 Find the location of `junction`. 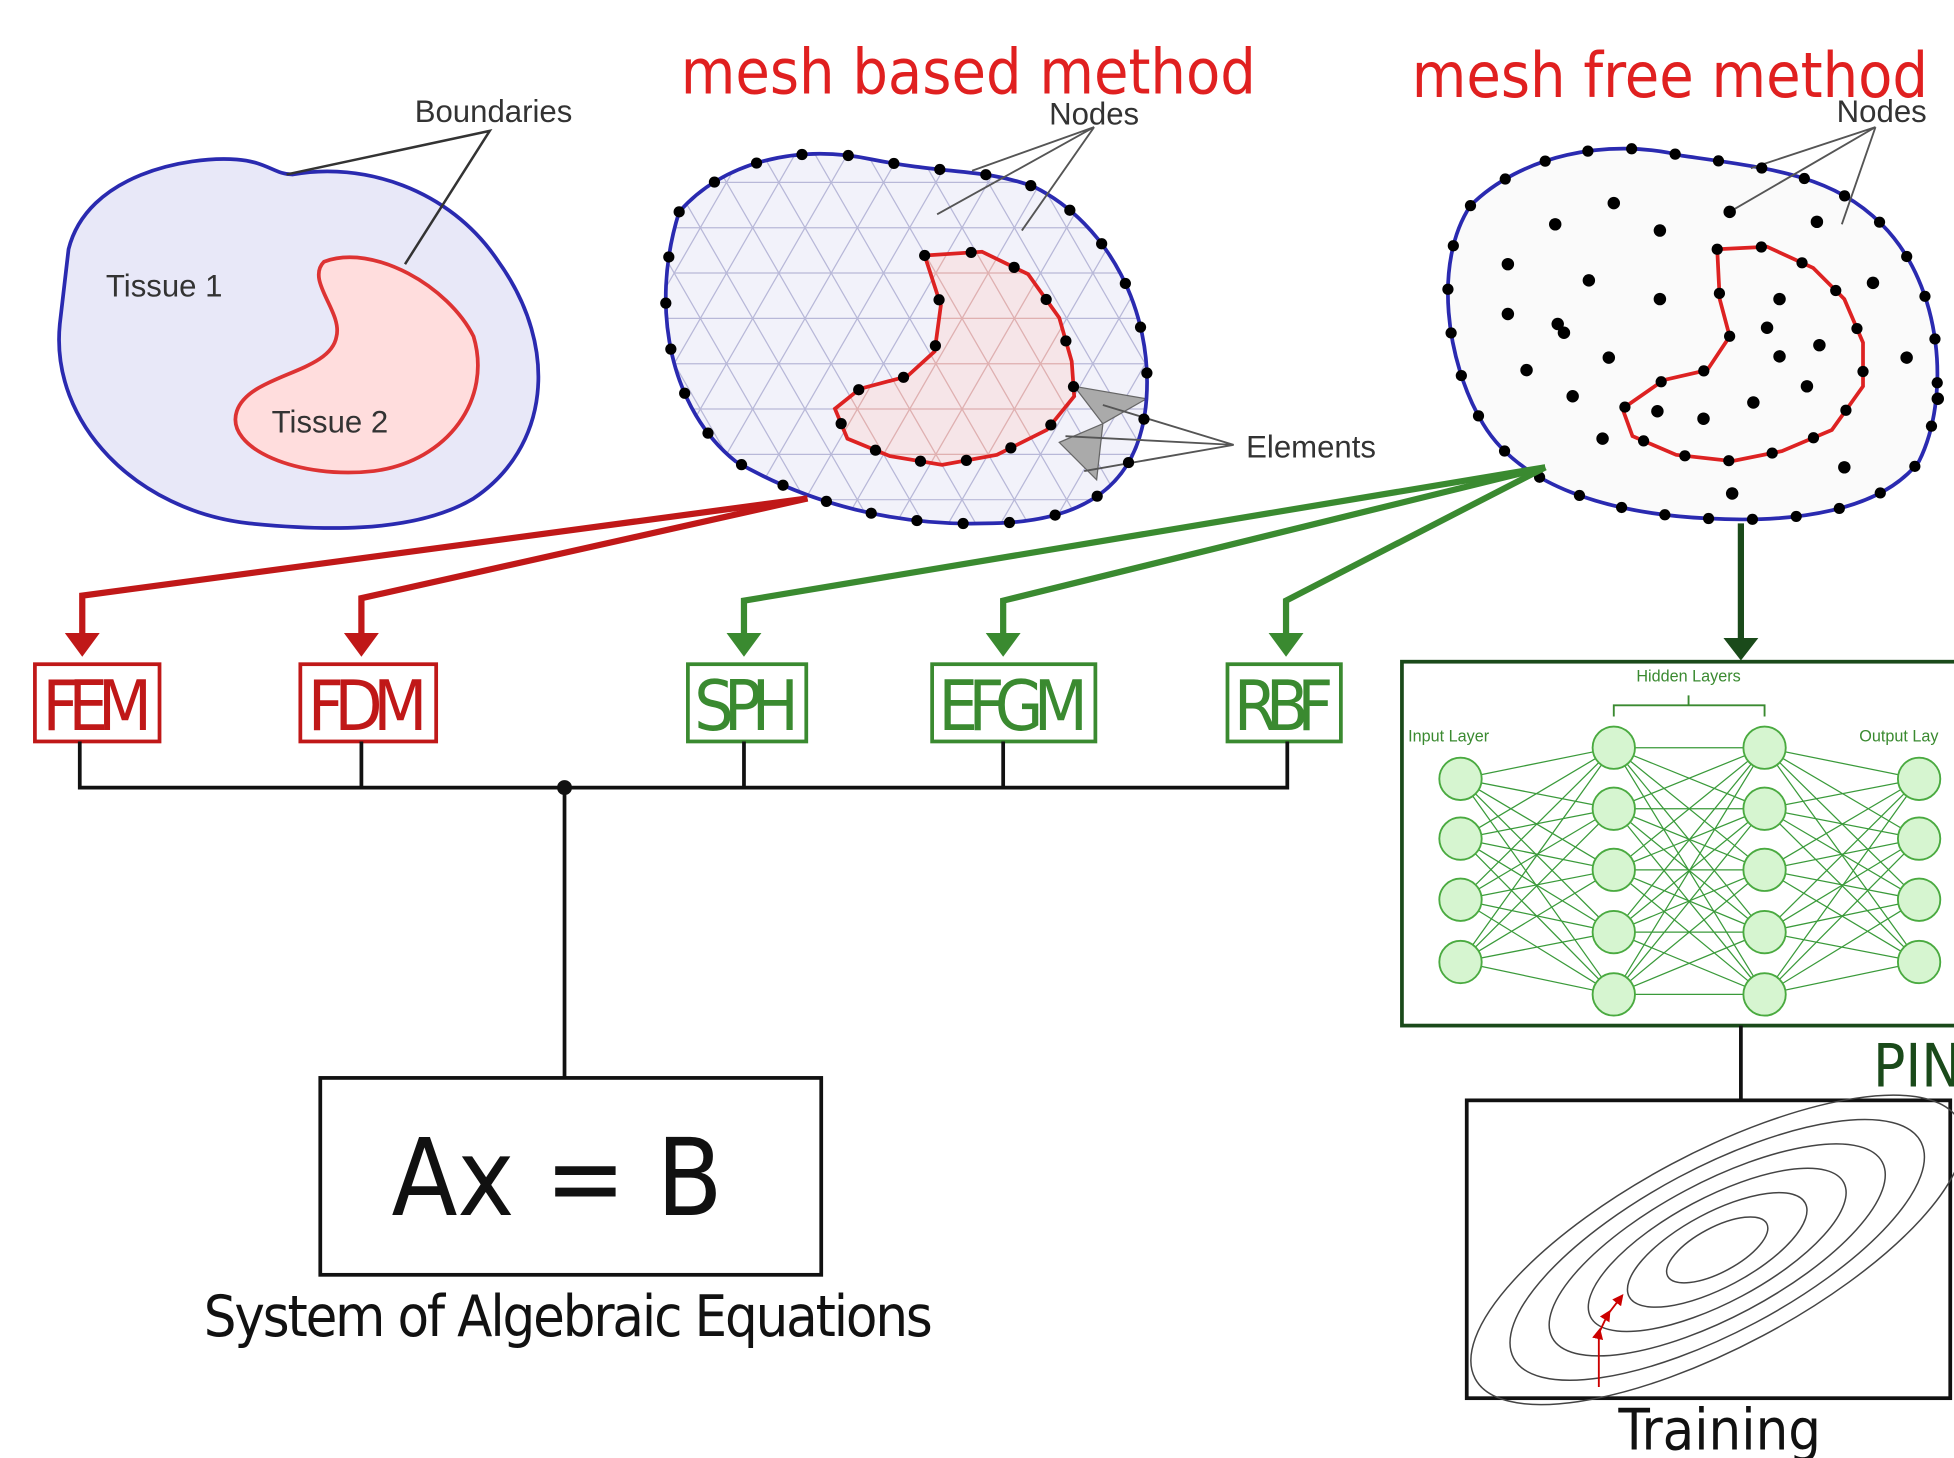

junction is located at coordinates (564, 788).